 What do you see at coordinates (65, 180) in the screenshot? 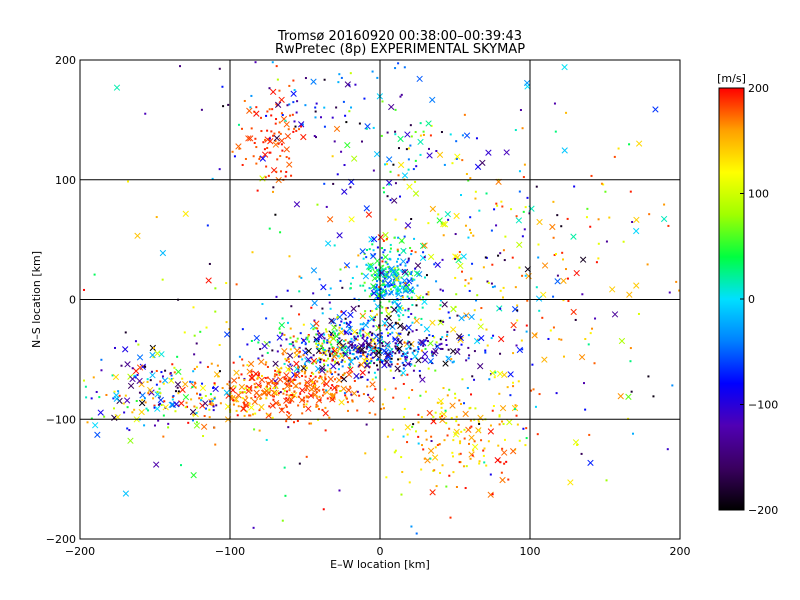
I see `y-tick-label: 100` at bounding box center [65, 180].